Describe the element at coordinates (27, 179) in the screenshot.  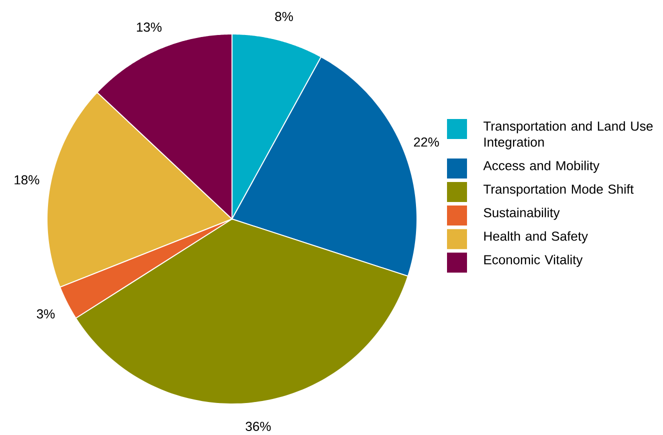
I see `data-label: 18%` at that location.